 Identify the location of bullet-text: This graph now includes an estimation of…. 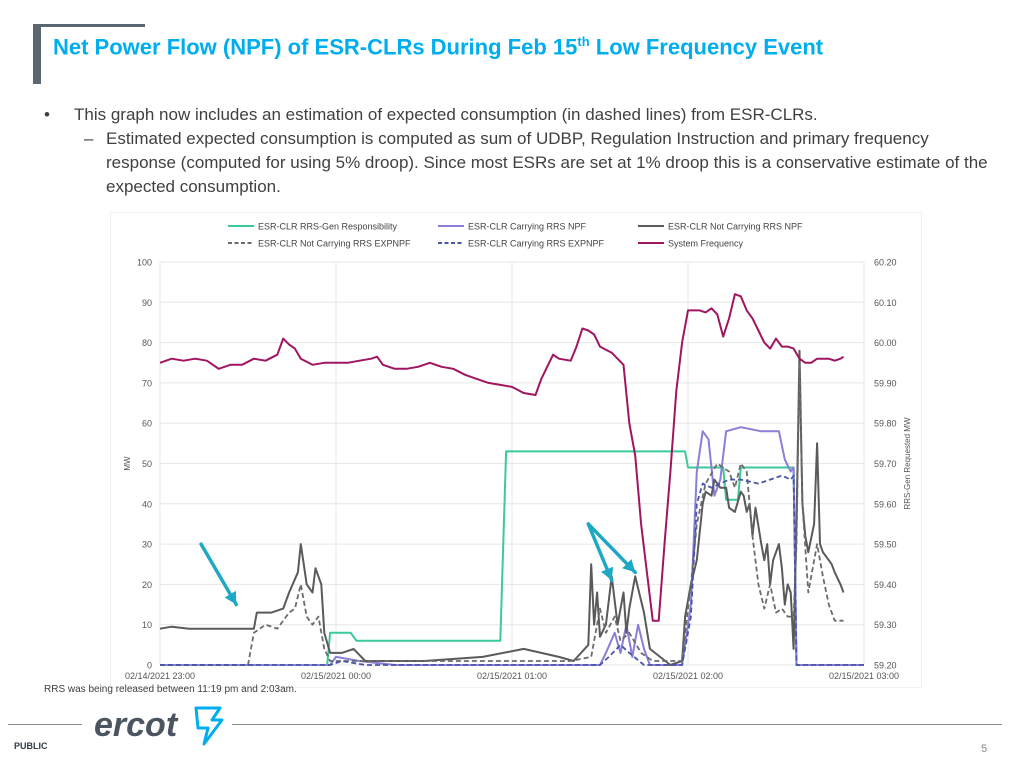
(446, 114).